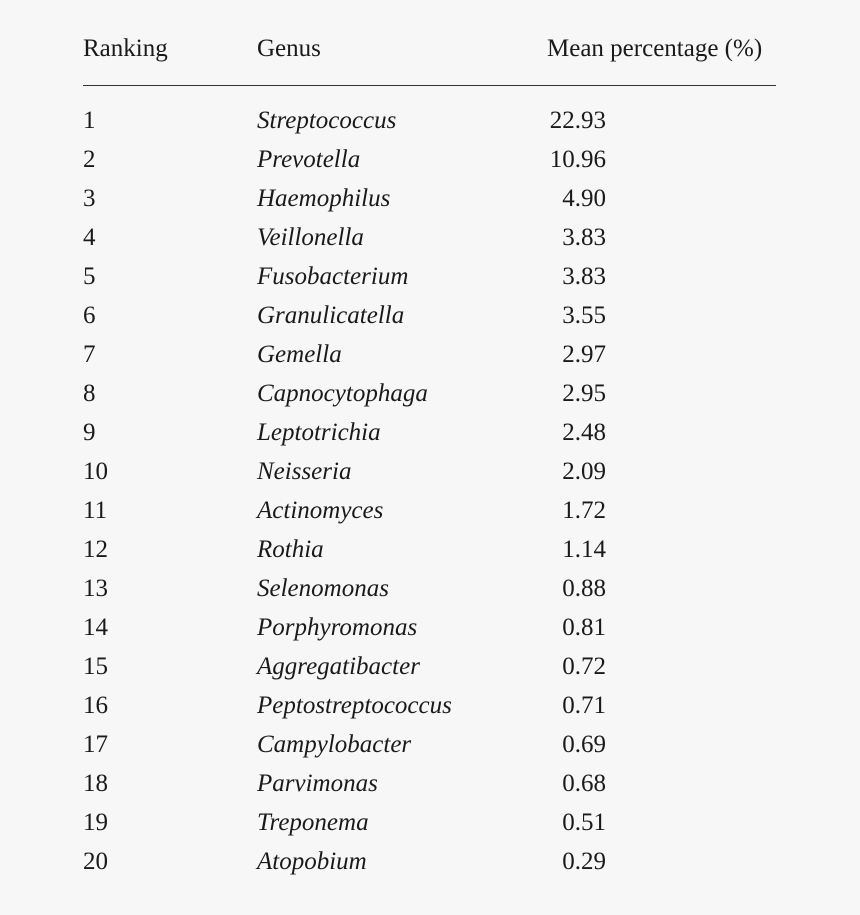  I want to click on genus-cell: Parvimonas, so click(317, 783).